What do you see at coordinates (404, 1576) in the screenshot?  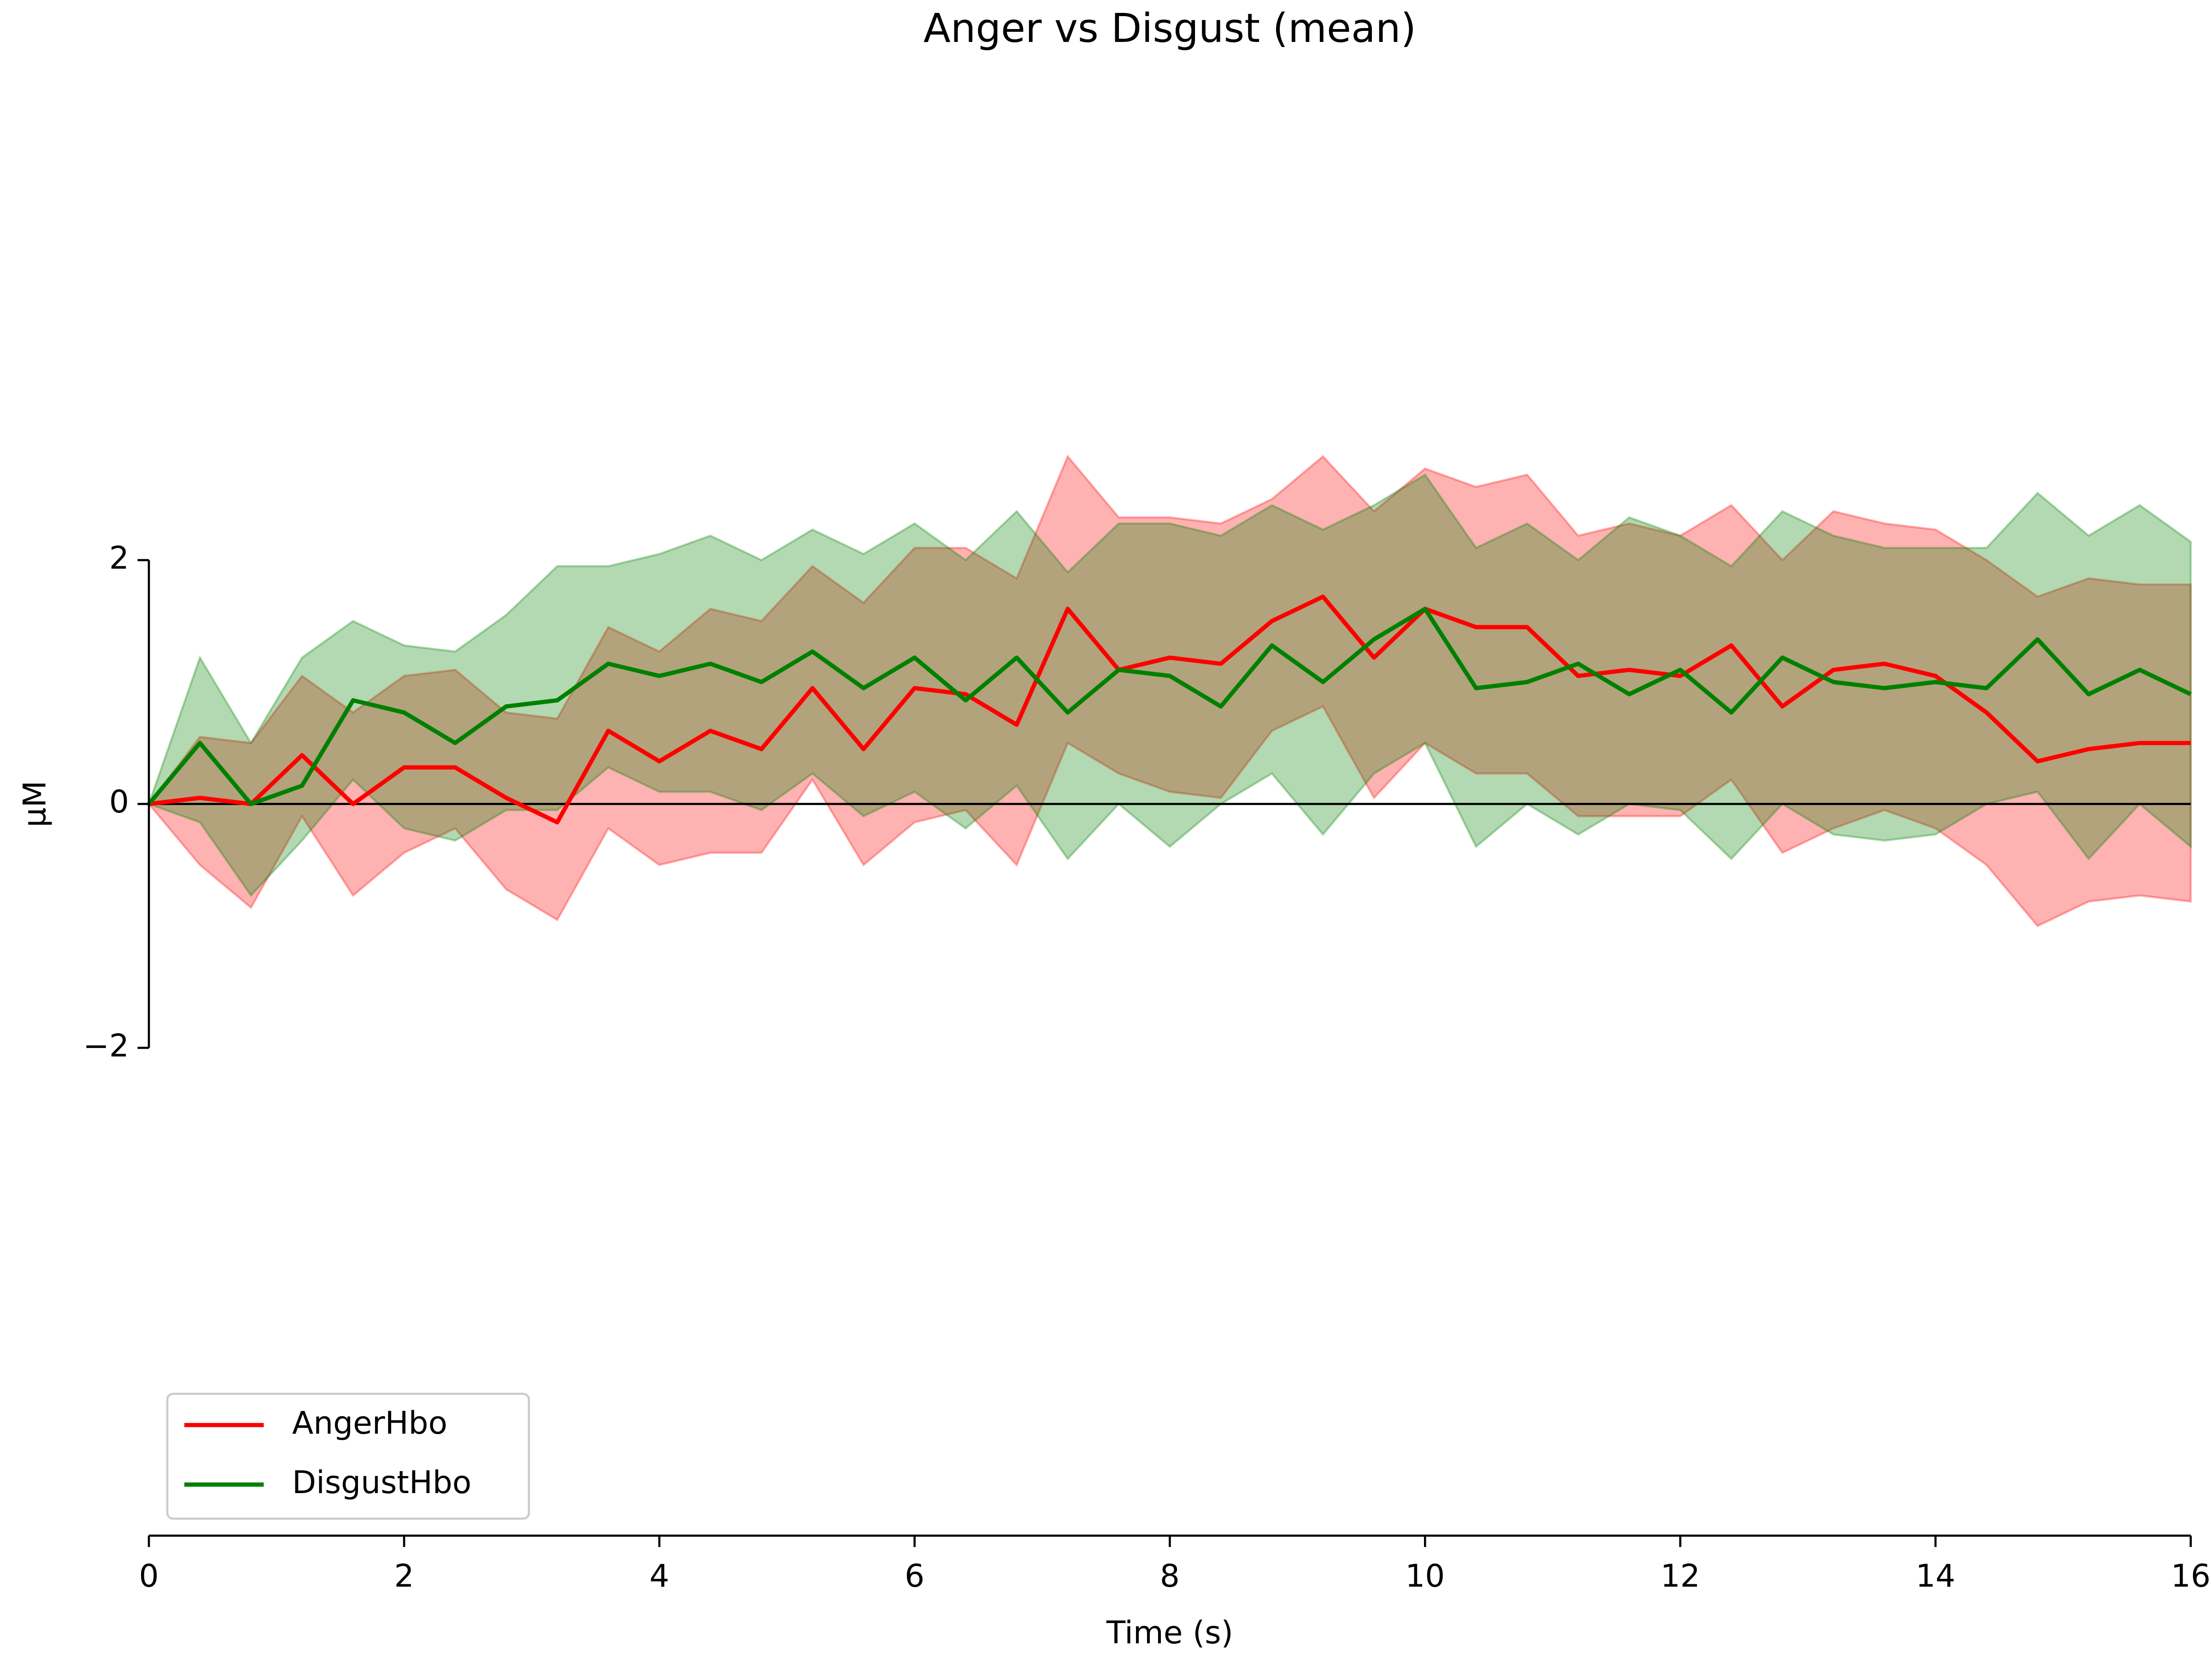 I see `x-tick-label: 2` at bounding box center [404, 1576].